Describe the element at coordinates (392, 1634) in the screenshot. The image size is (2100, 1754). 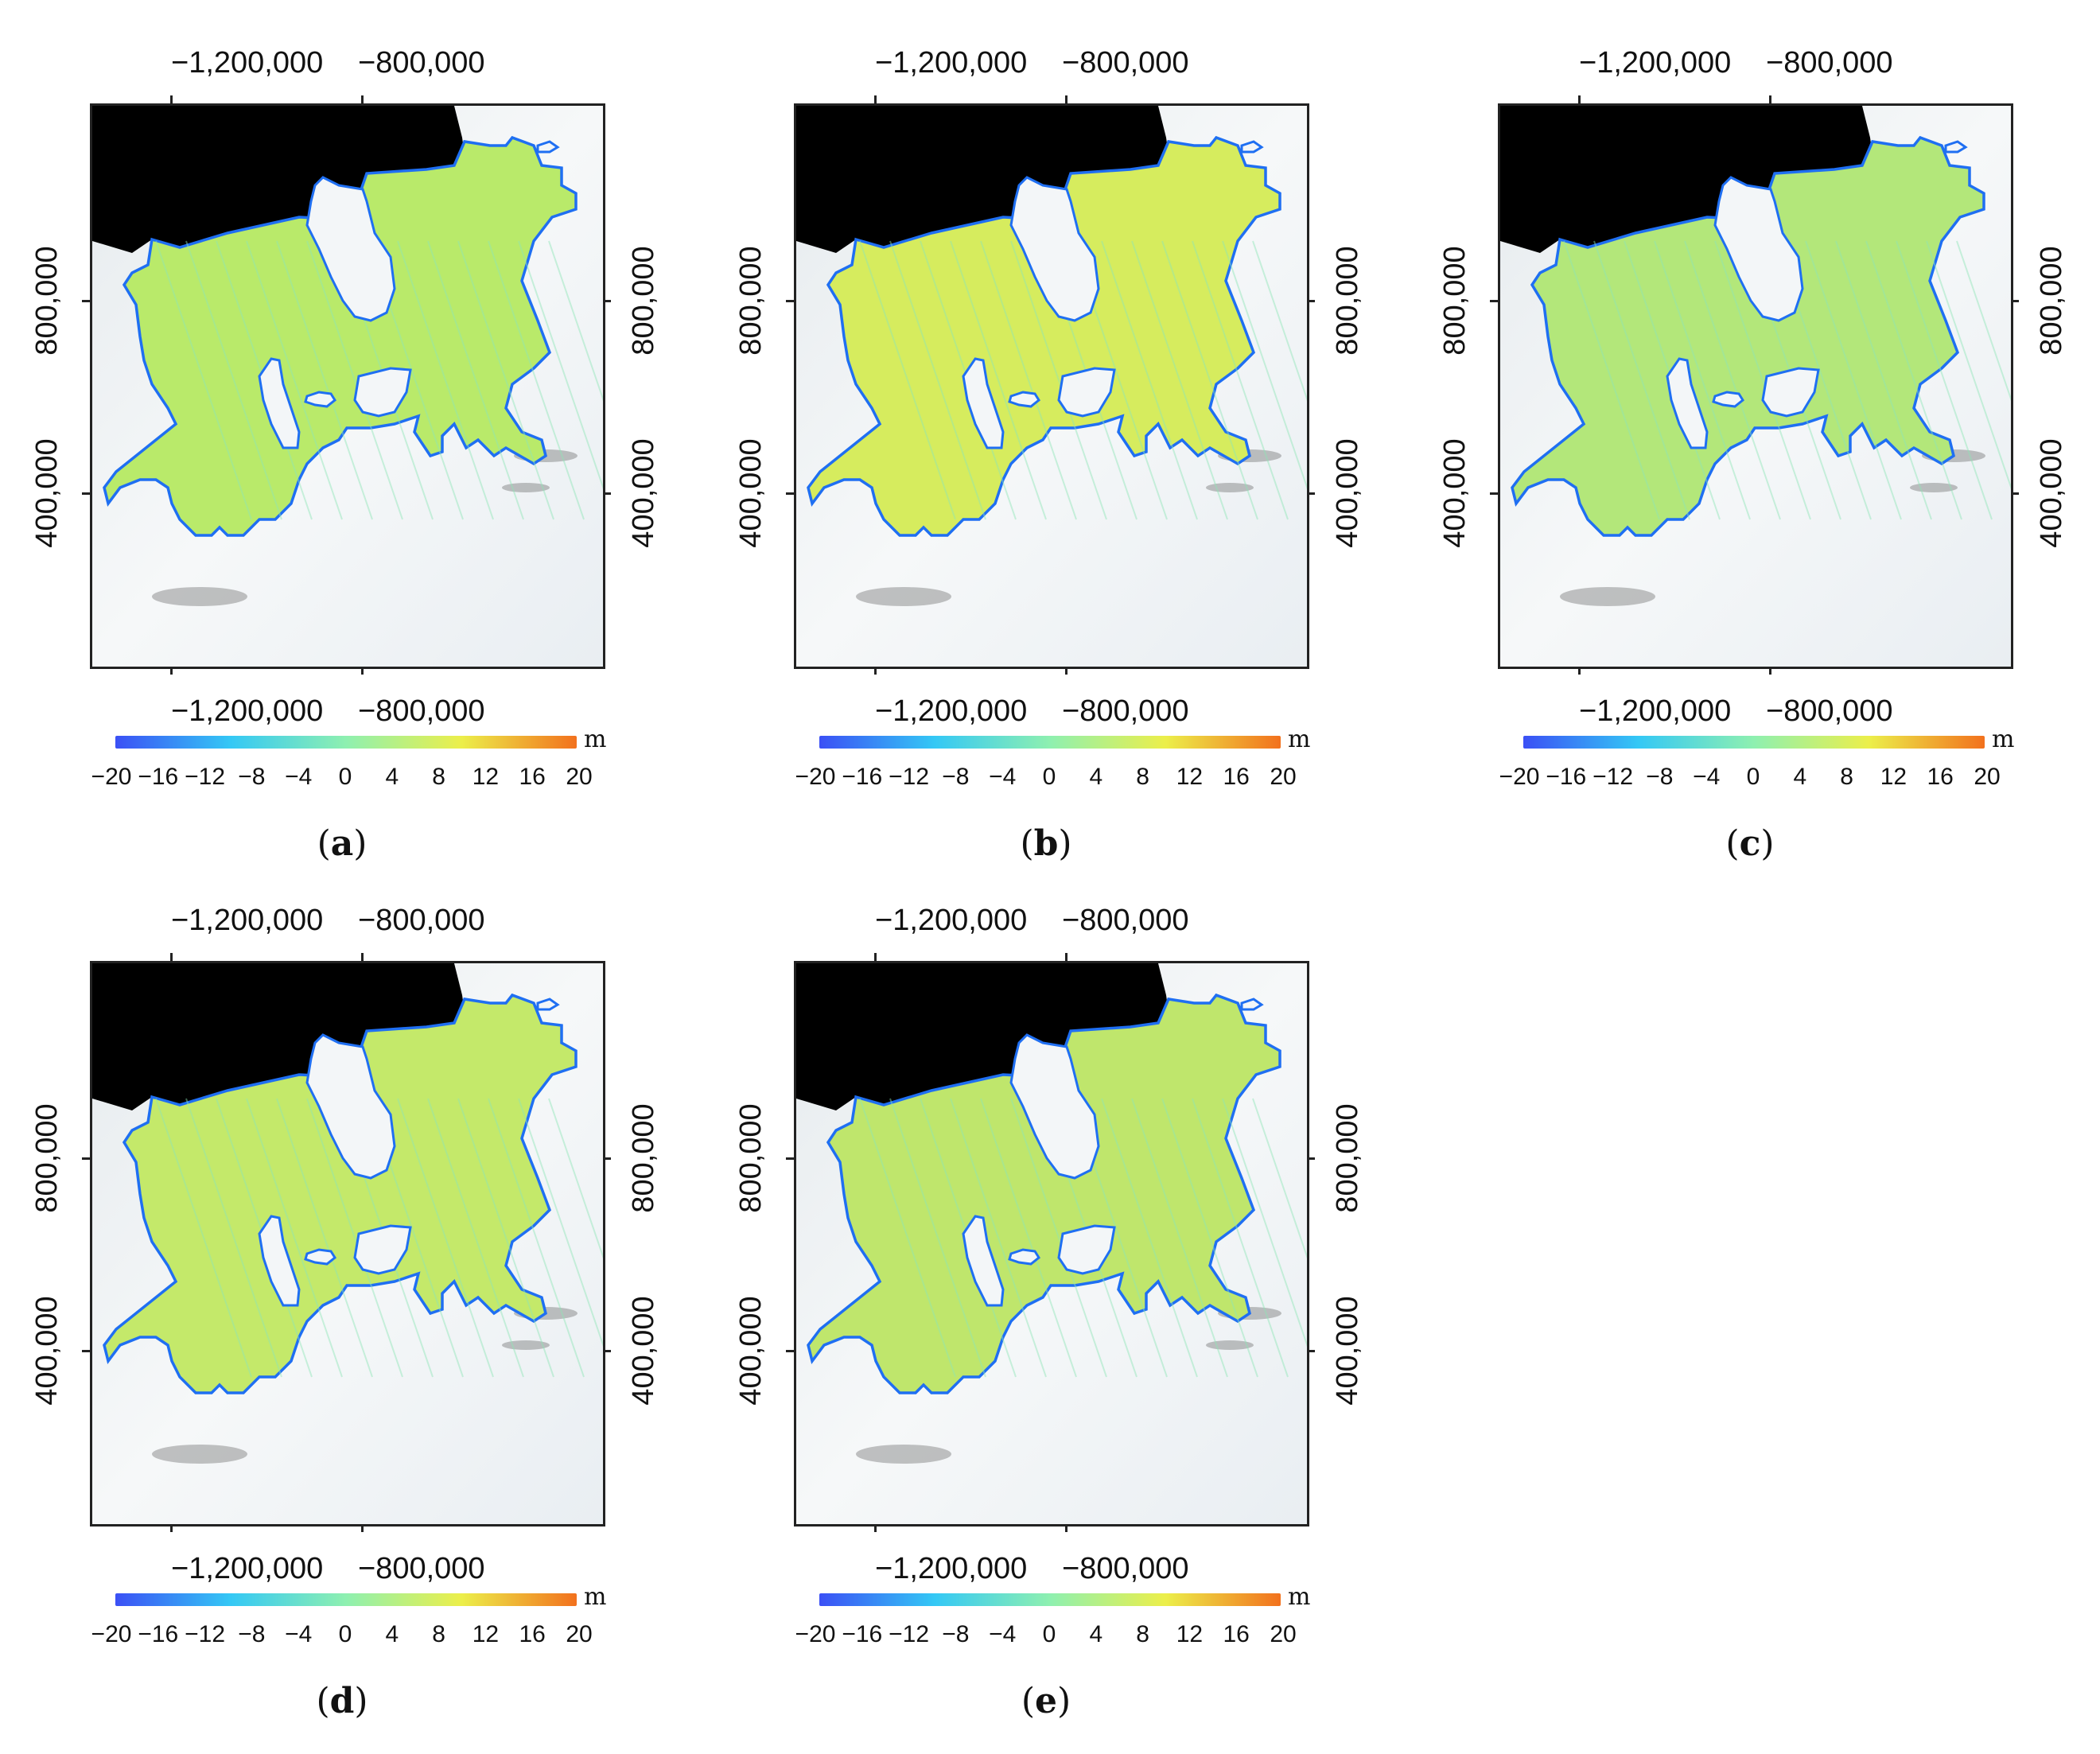
I see `colorbar-tick-label: 4` at that location.